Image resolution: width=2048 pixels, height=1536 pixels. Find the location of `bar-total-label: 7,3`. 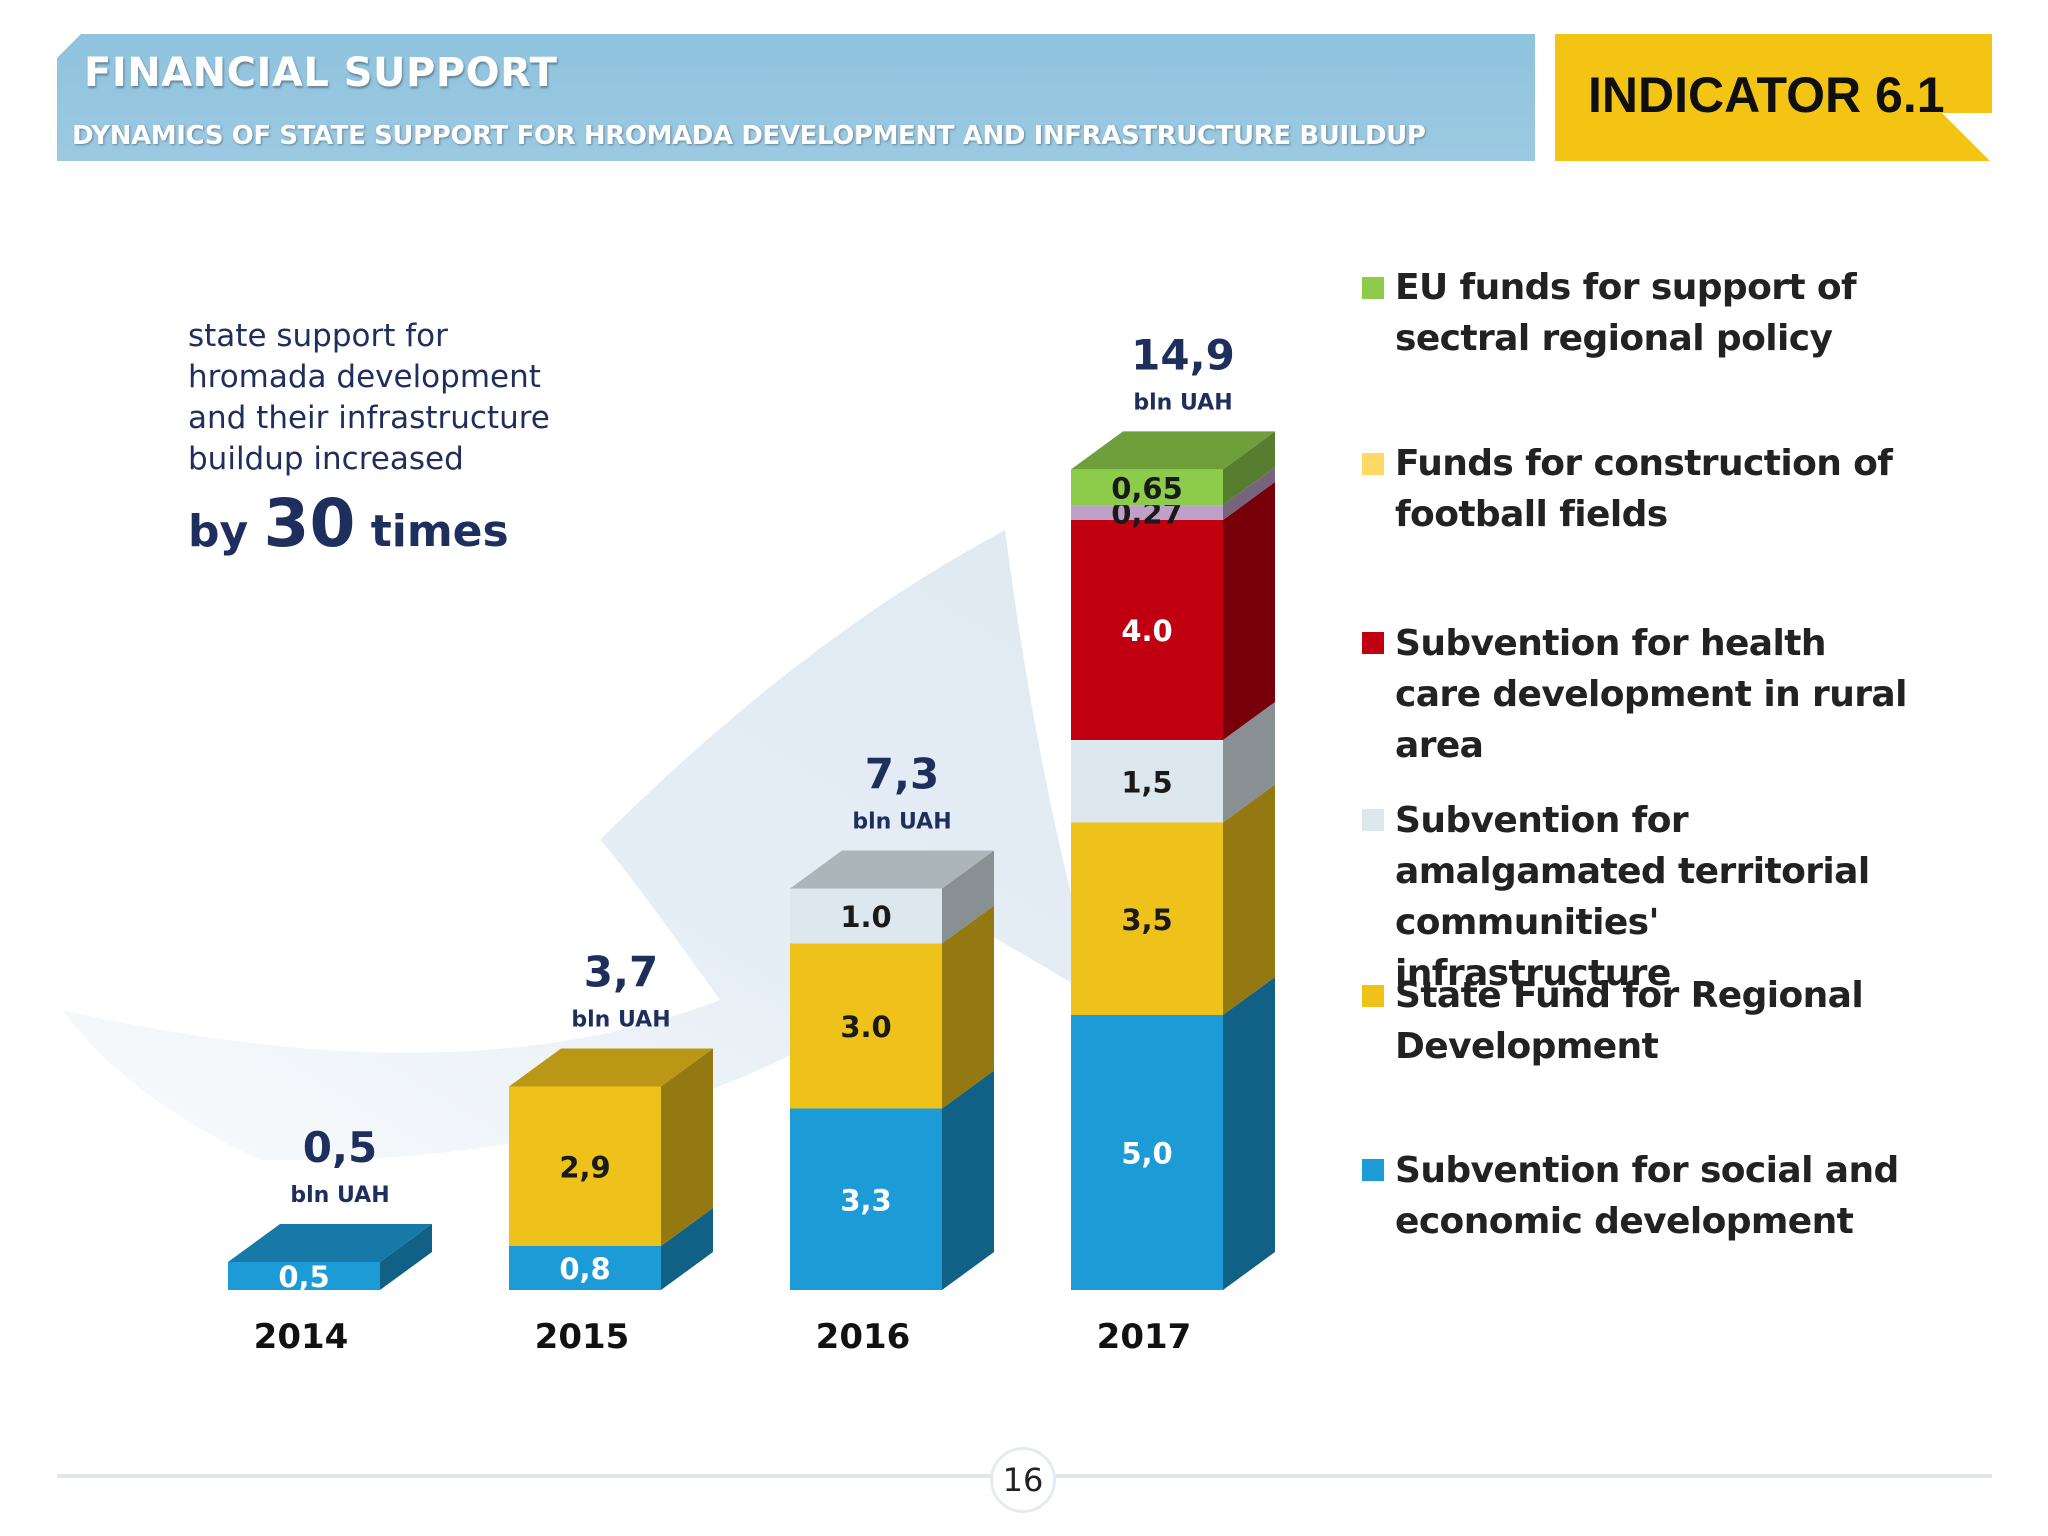

bar-total-label: 7,3 is located at coordinates (902, 774).